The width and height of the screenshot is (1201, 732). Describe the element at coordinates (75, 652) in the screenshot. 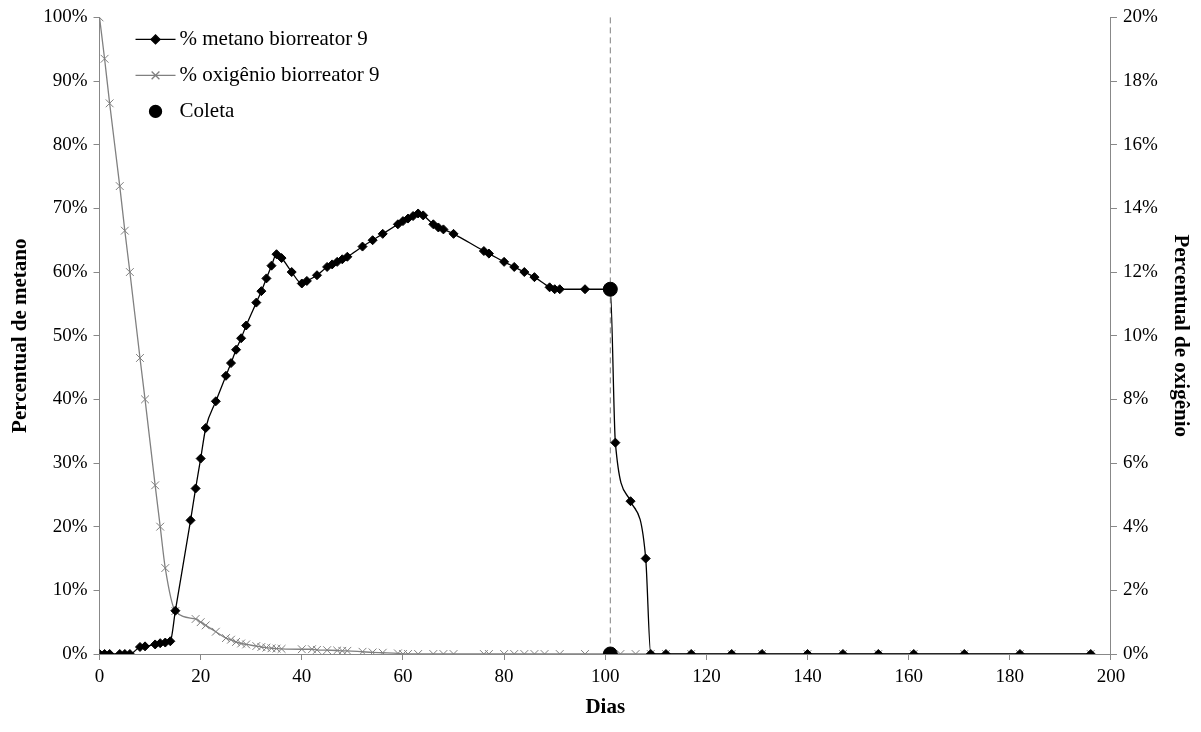

I see `y-tick-label: 0%` at that location.